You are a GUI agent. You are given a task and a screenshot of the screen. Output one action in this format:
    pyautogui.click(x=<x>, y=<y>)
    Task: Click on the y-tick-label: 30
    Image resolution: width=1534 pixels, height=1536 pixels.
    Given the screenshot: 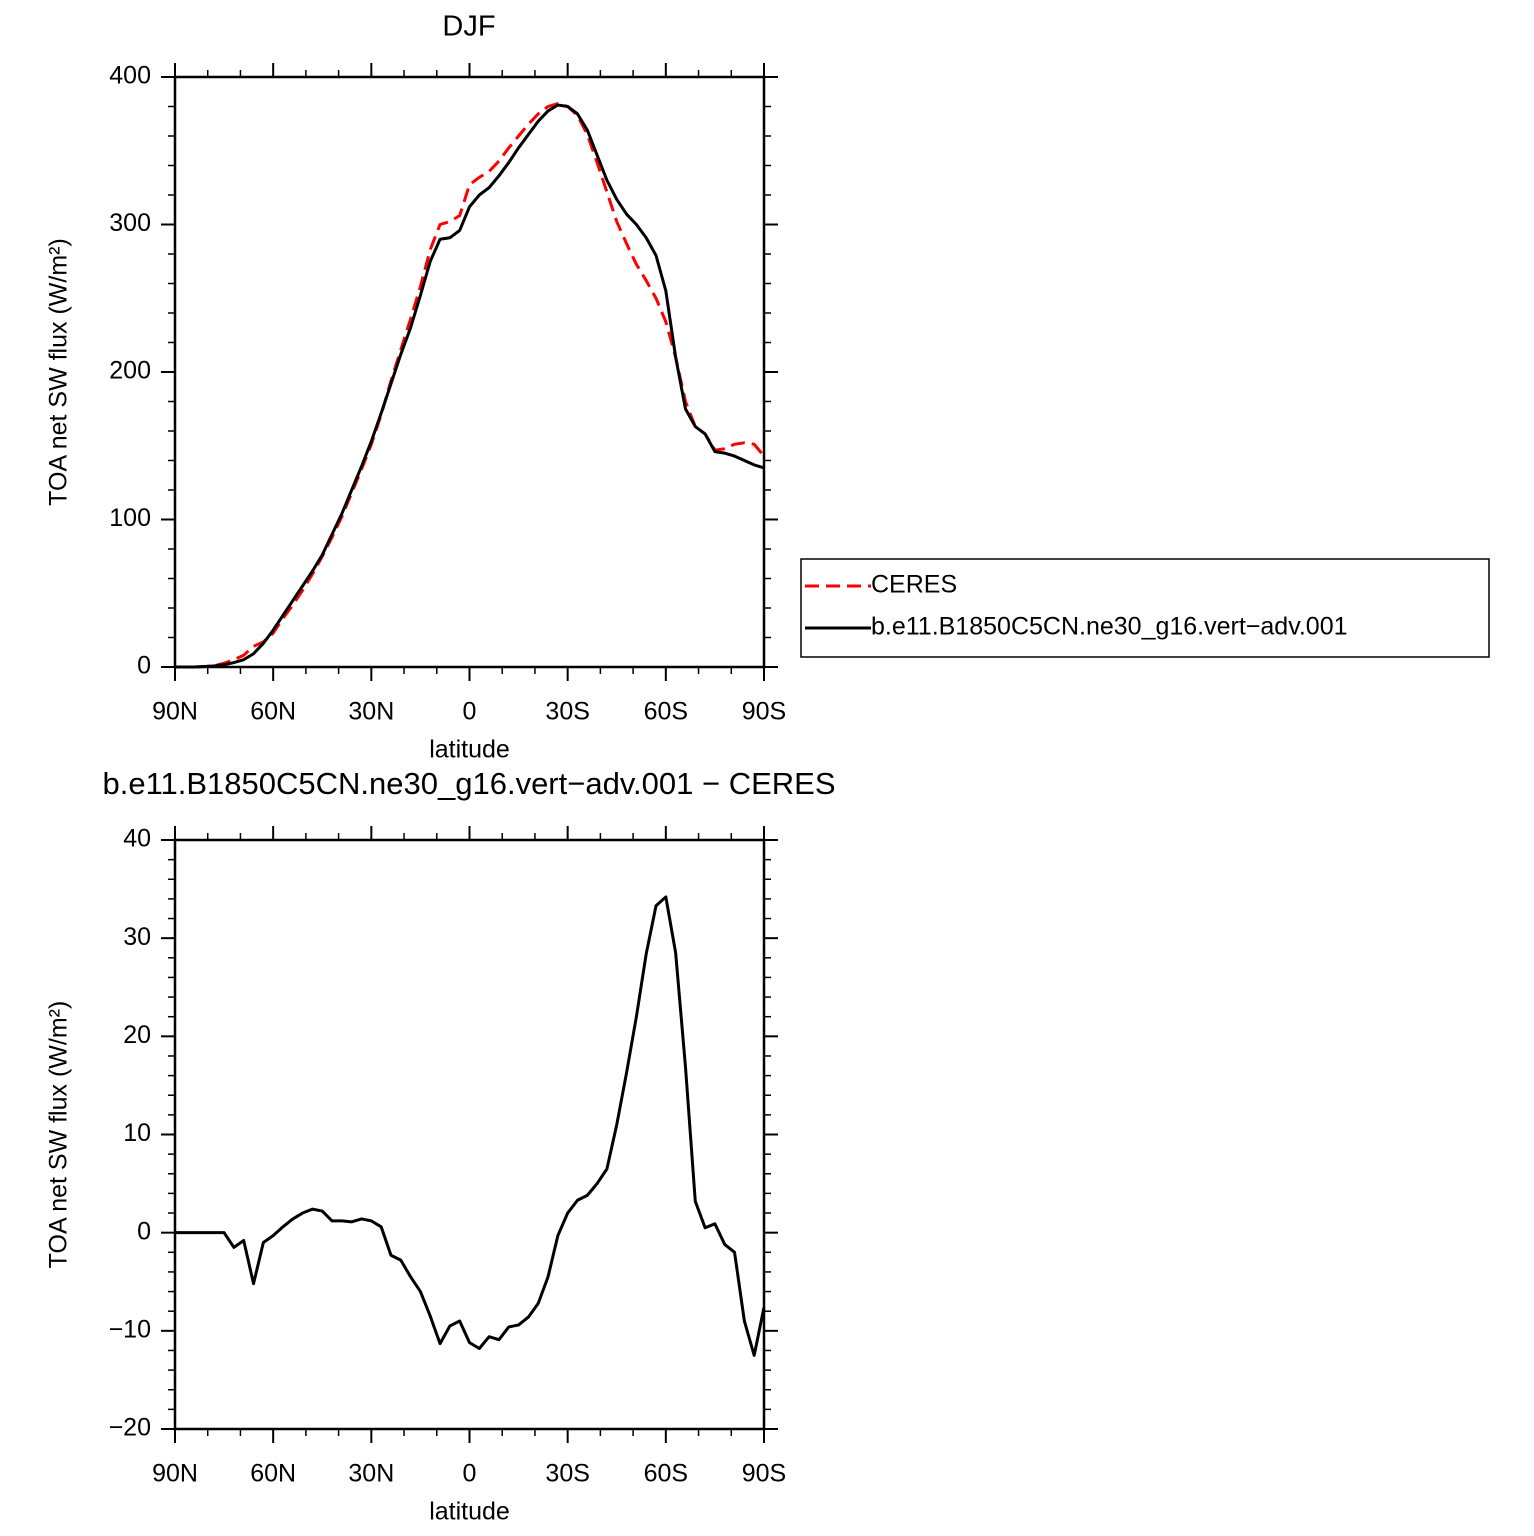 What is the action you would take?
    pyautogui.click(x=137, y=937)
    